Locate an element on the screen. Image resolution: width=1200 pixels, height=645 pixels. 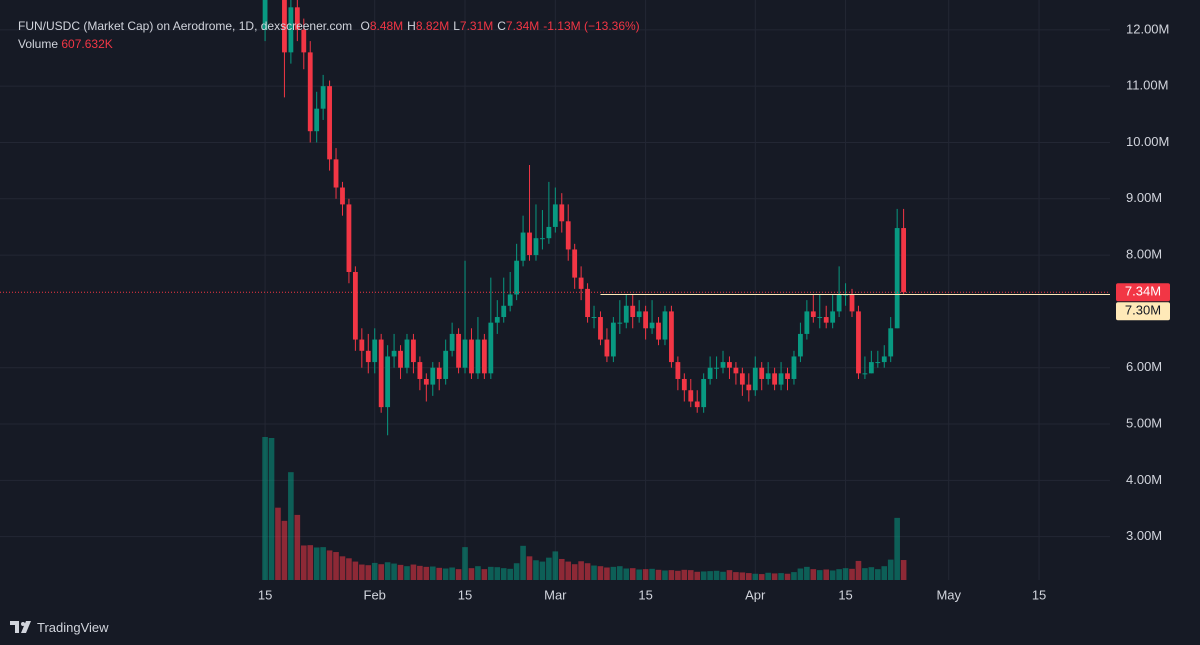
legend-field-value: 8.82M is located at coordinates (432, 26).